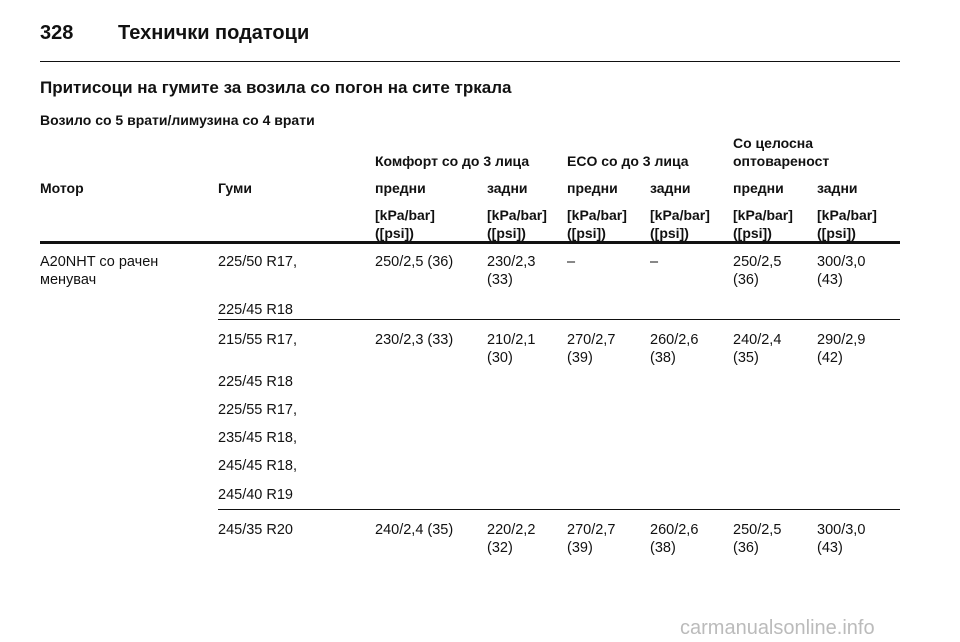 This screenshot has width=960, height=642. Describe the element at coordinates (255, 495) in the screenshot. I see `tire-size: 245/40 R19` at that location.